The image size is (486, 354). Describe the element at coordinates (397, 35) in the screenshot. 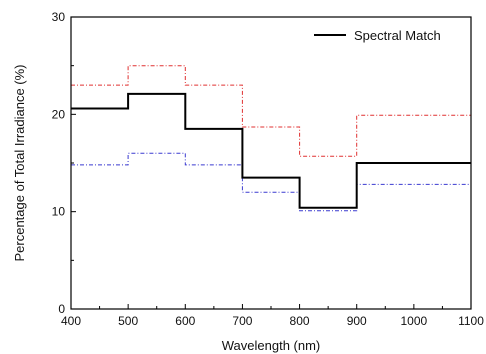

I see `legend-label-spectral-match: Spectral Match` at that location.